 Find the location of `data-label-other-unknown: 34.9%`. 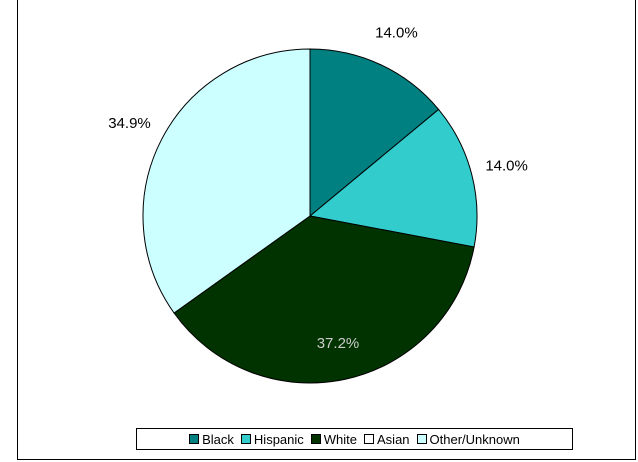

data-label-other-unknown: 34.9% is located at coordinates (129, 123).